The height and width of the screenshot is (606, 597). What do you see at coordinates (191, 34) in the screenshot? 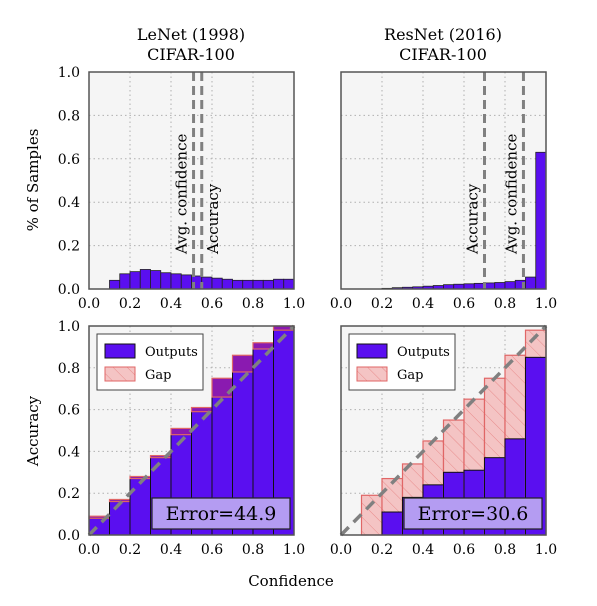
I see `title-lenet: LeNet (1998)` at bounding box center [191, 34].